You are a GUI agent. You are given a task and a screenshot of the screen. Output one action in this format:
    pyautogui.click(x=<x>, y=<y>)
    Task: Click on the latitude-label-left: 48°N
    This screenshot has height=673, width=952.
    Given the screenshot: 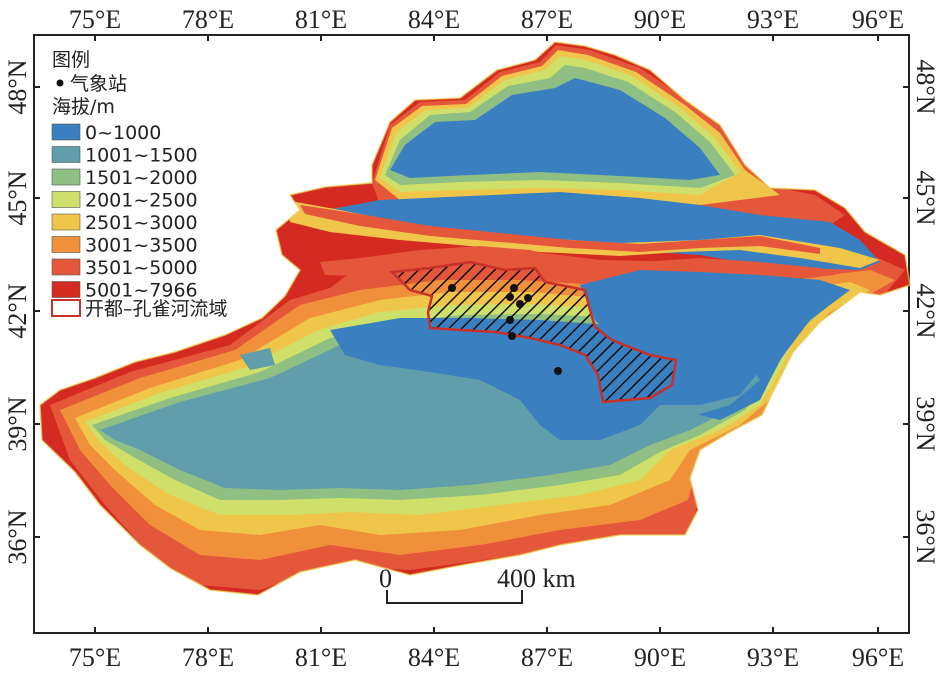 What is the action you would take?
    pyautogui.click(x=17, y=86)
    